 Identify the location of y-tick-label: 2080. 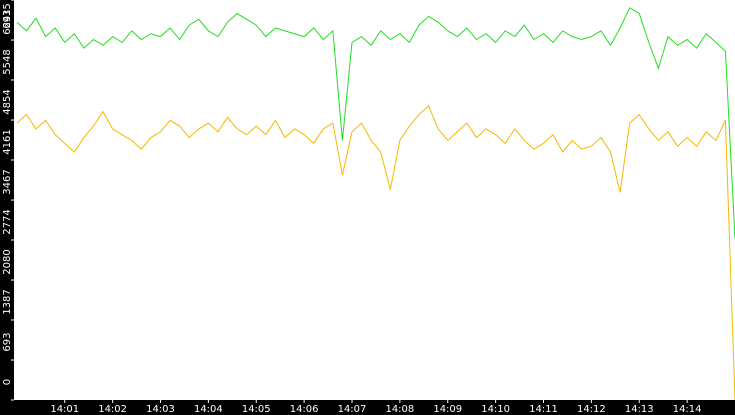
(7, 261).